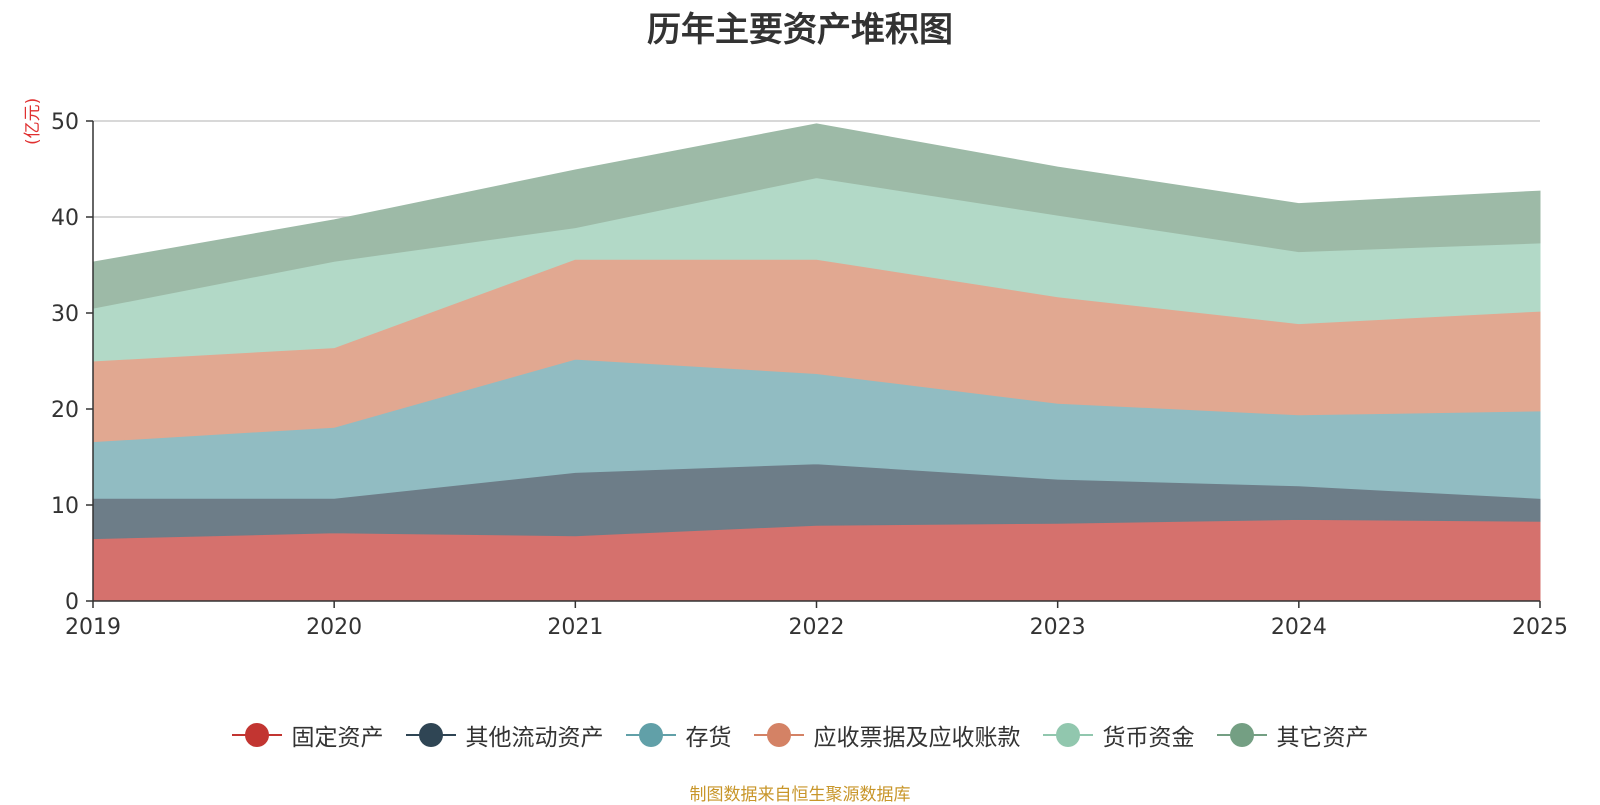 The height and width of the screenshot is (805, 1600). Describe the element at coordinates (65, 410) in the screenshot. I see `y-tick-label: 20` at that location.